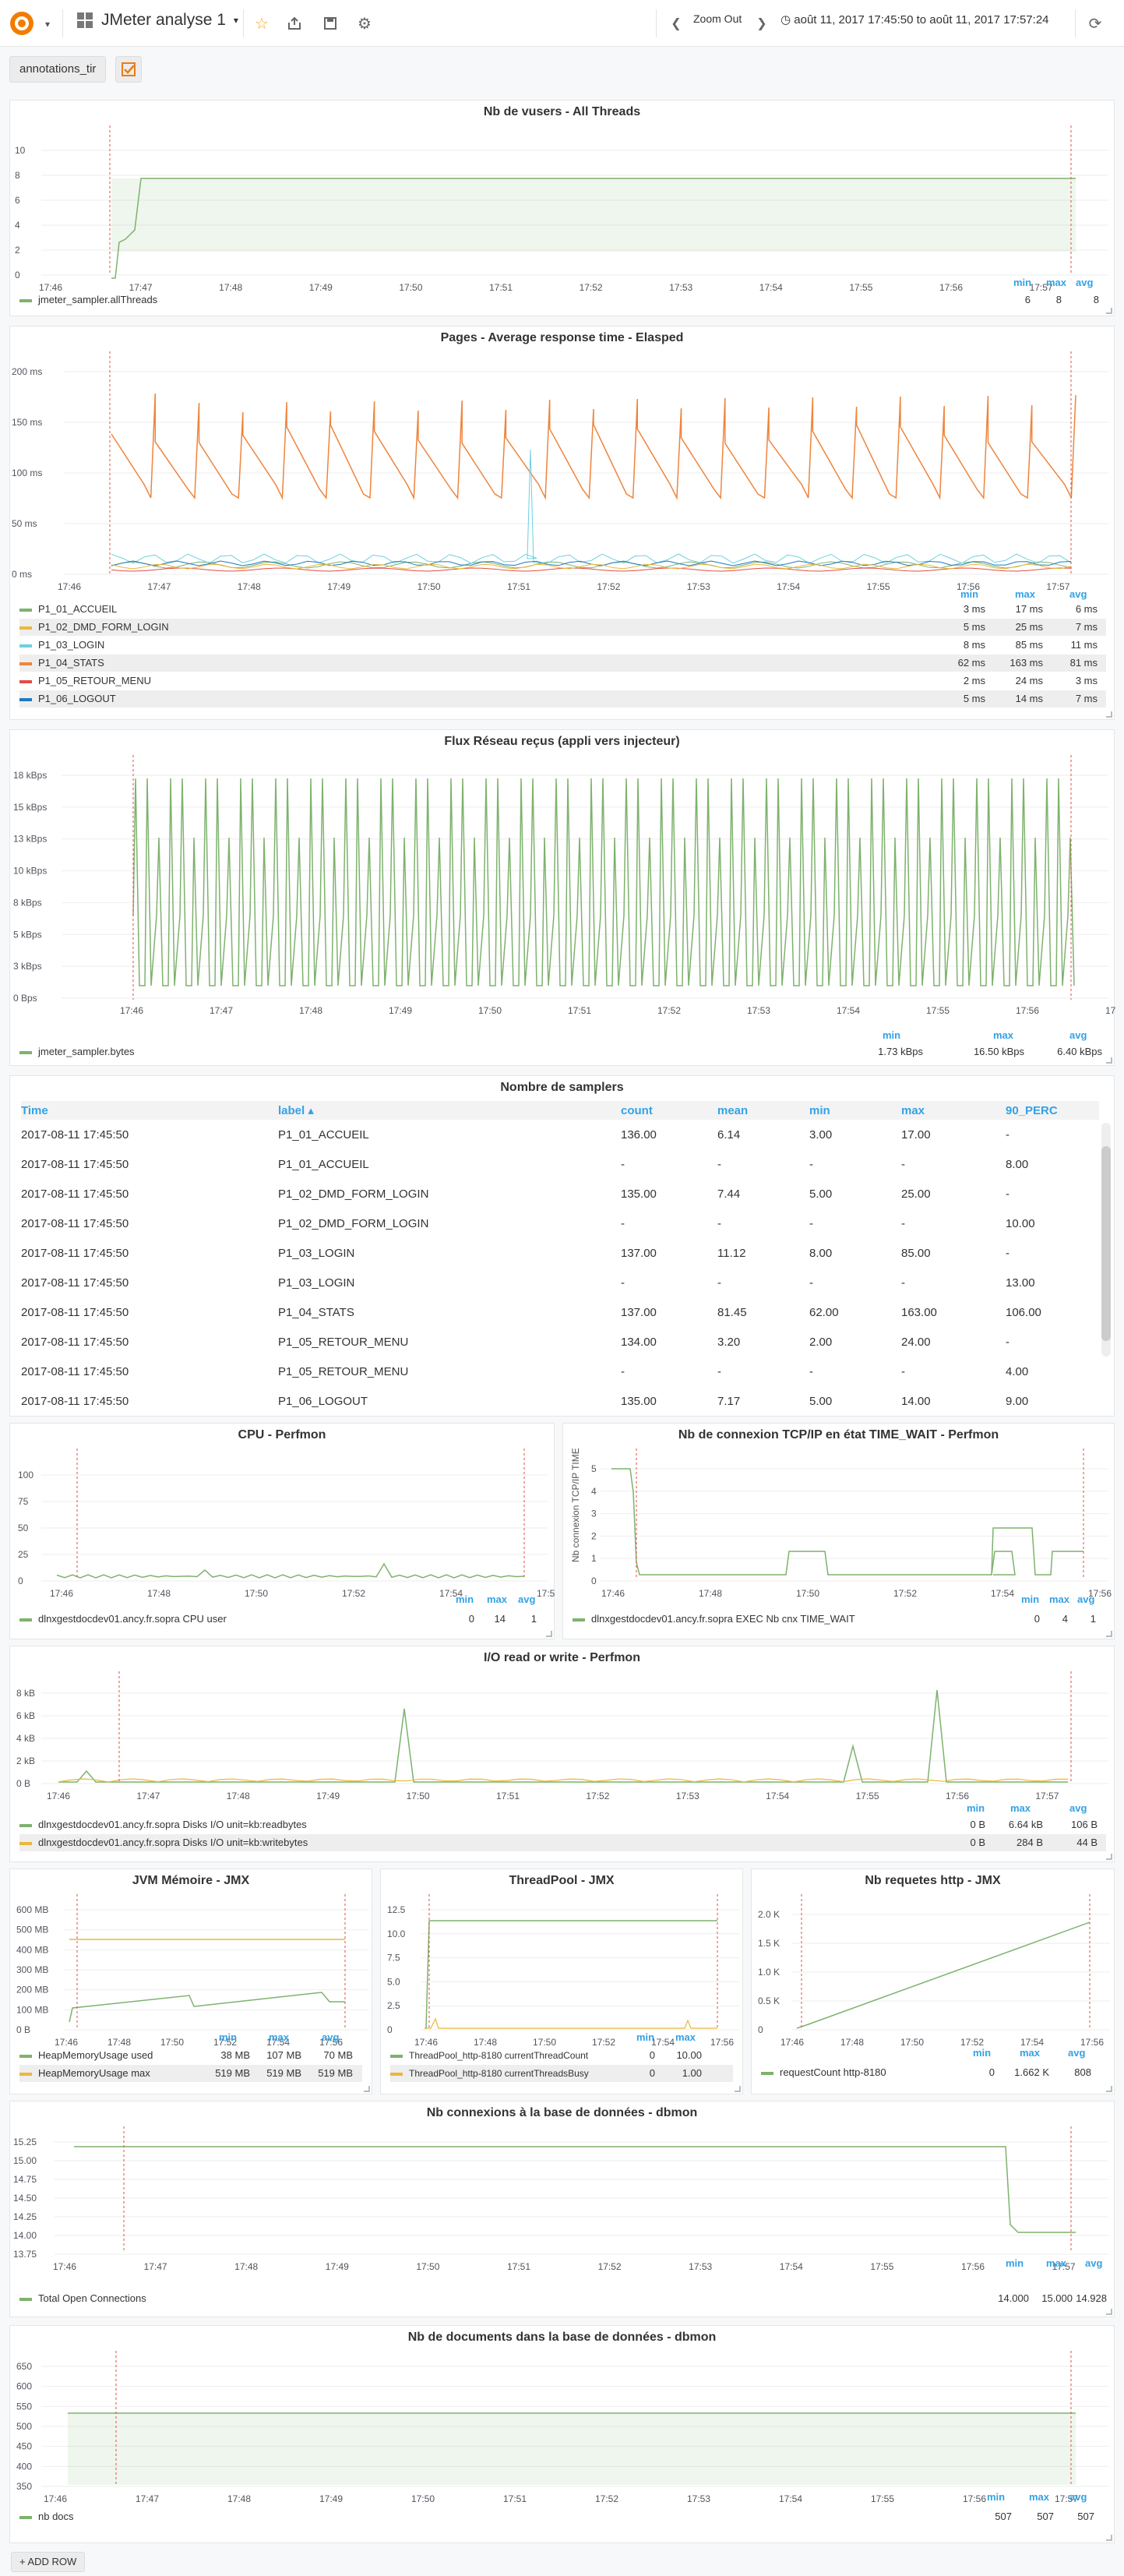  I want to click on legend-item: P1_04_STATS 62 ms 163 ms 81 ms, so click(562, 663).